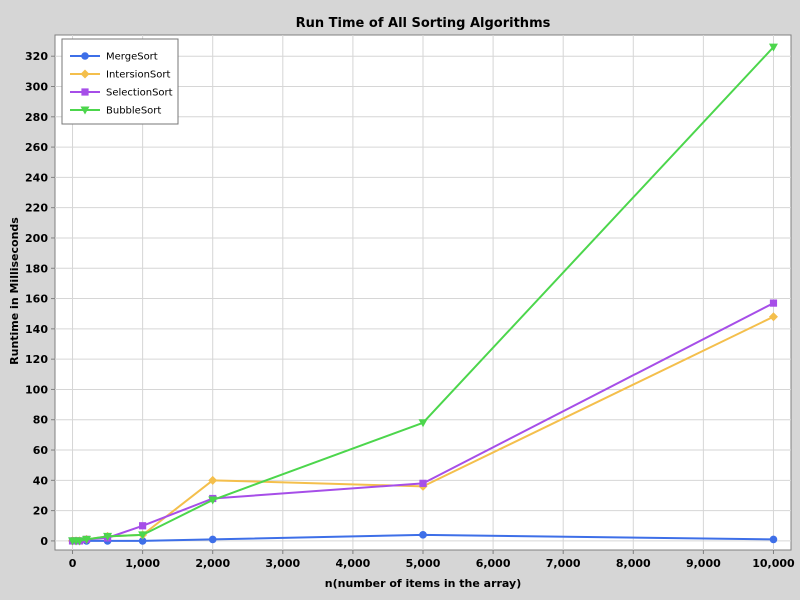 This screenshot has width=800, height=600. I want to click on y-tick-label: 80, so click(41, 420).